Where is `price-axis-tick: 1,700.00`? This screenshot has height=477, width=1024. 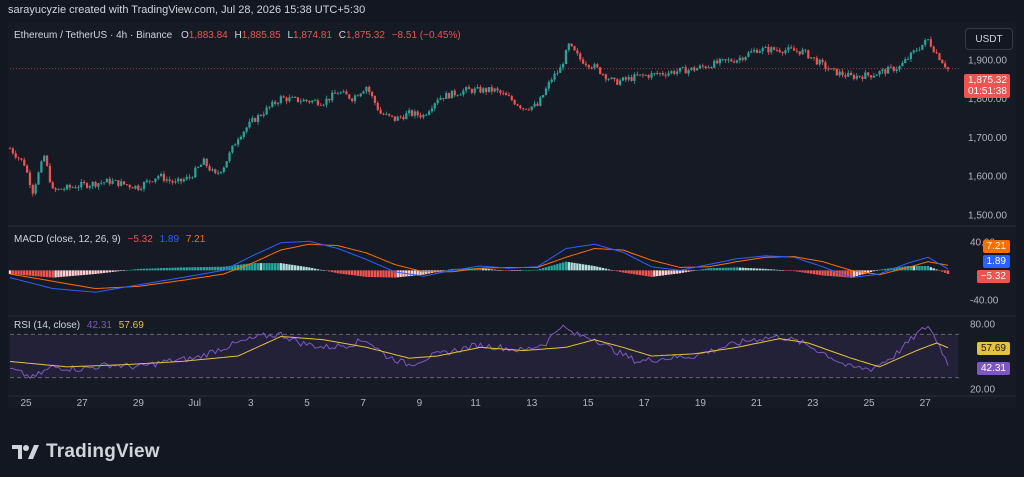
price-axis-tick: 1,700.00 is located at coordinates (987, 138).